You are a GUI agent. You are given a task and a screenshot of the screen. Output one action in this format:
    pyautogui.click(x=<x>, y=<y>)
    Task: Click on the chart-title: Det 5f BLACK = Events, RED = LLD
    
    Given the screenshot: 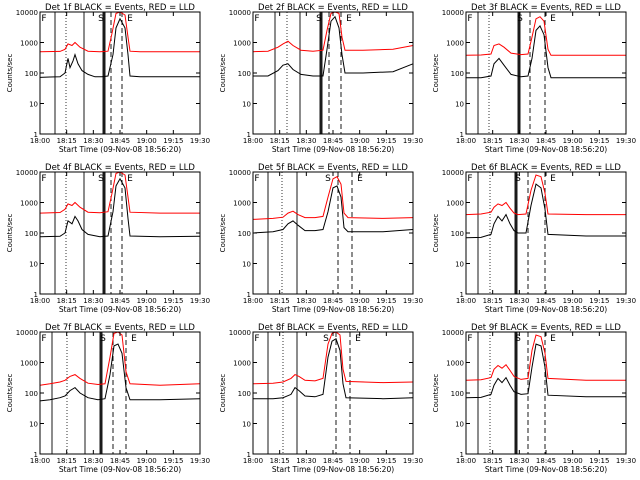 What is the action you would take?
    pyautogui.click(x=333, y=168)
    